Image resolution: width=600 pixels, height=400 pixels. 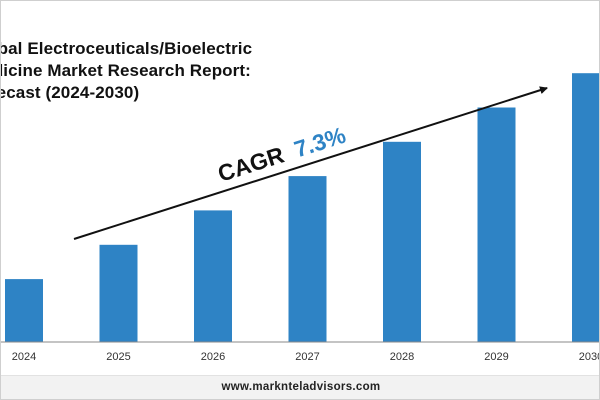 I want to click on cagr-label-text: CAGR, so click(x=251, y=163).